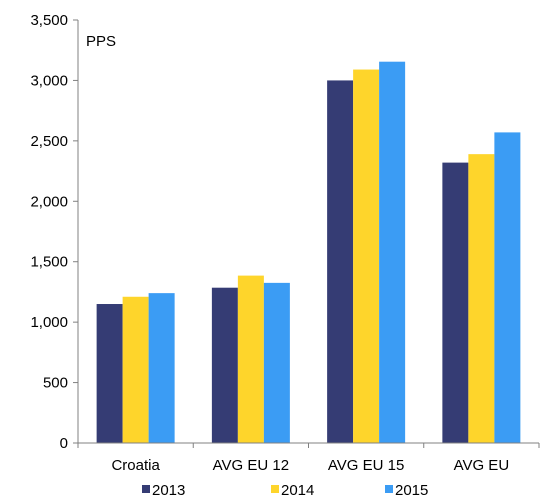  What do you see at coordinates (455, 302) in the screenshot?
I see `bar-2013-avg-eu` at bounding box center [455, 302].